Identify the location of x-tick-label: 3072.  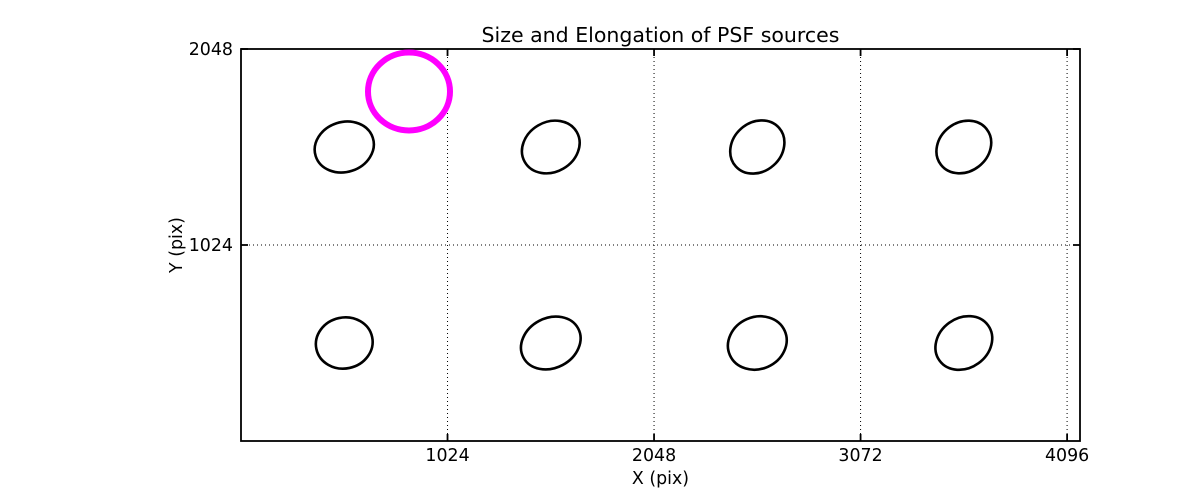
(860, 456).